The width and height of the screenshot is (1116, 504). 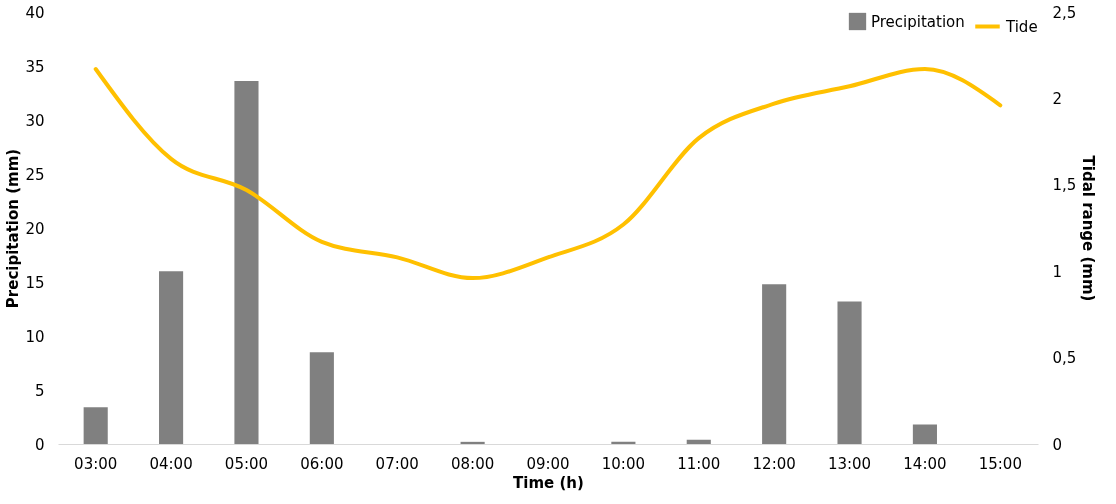 What do you see at coordinates (246, 463) in the screenshot?
I see `x-tick-label: 05:00` at bounding box center [246, 463].